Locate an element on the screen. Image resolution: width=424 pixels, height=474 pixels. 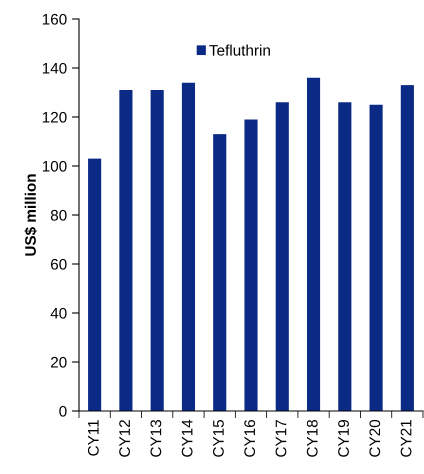
x-tick-label: CY20 is located at coordinates (374, 438).